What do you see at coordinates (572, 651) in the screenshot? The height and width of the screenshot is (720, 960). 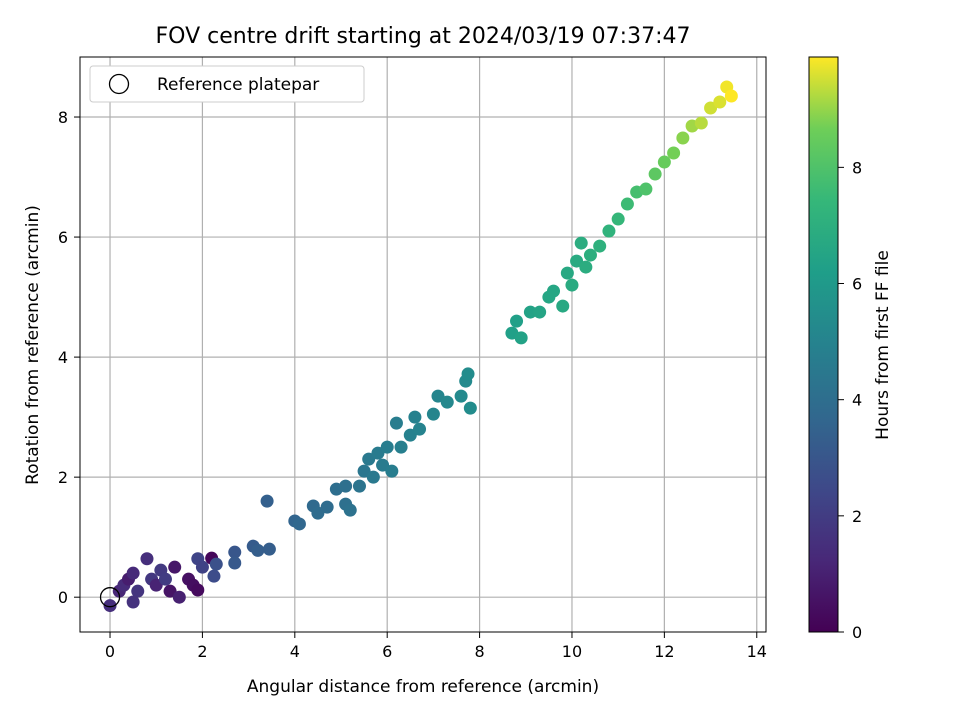 I see `x-tick-label: 10` at bounding box center [572, 651].